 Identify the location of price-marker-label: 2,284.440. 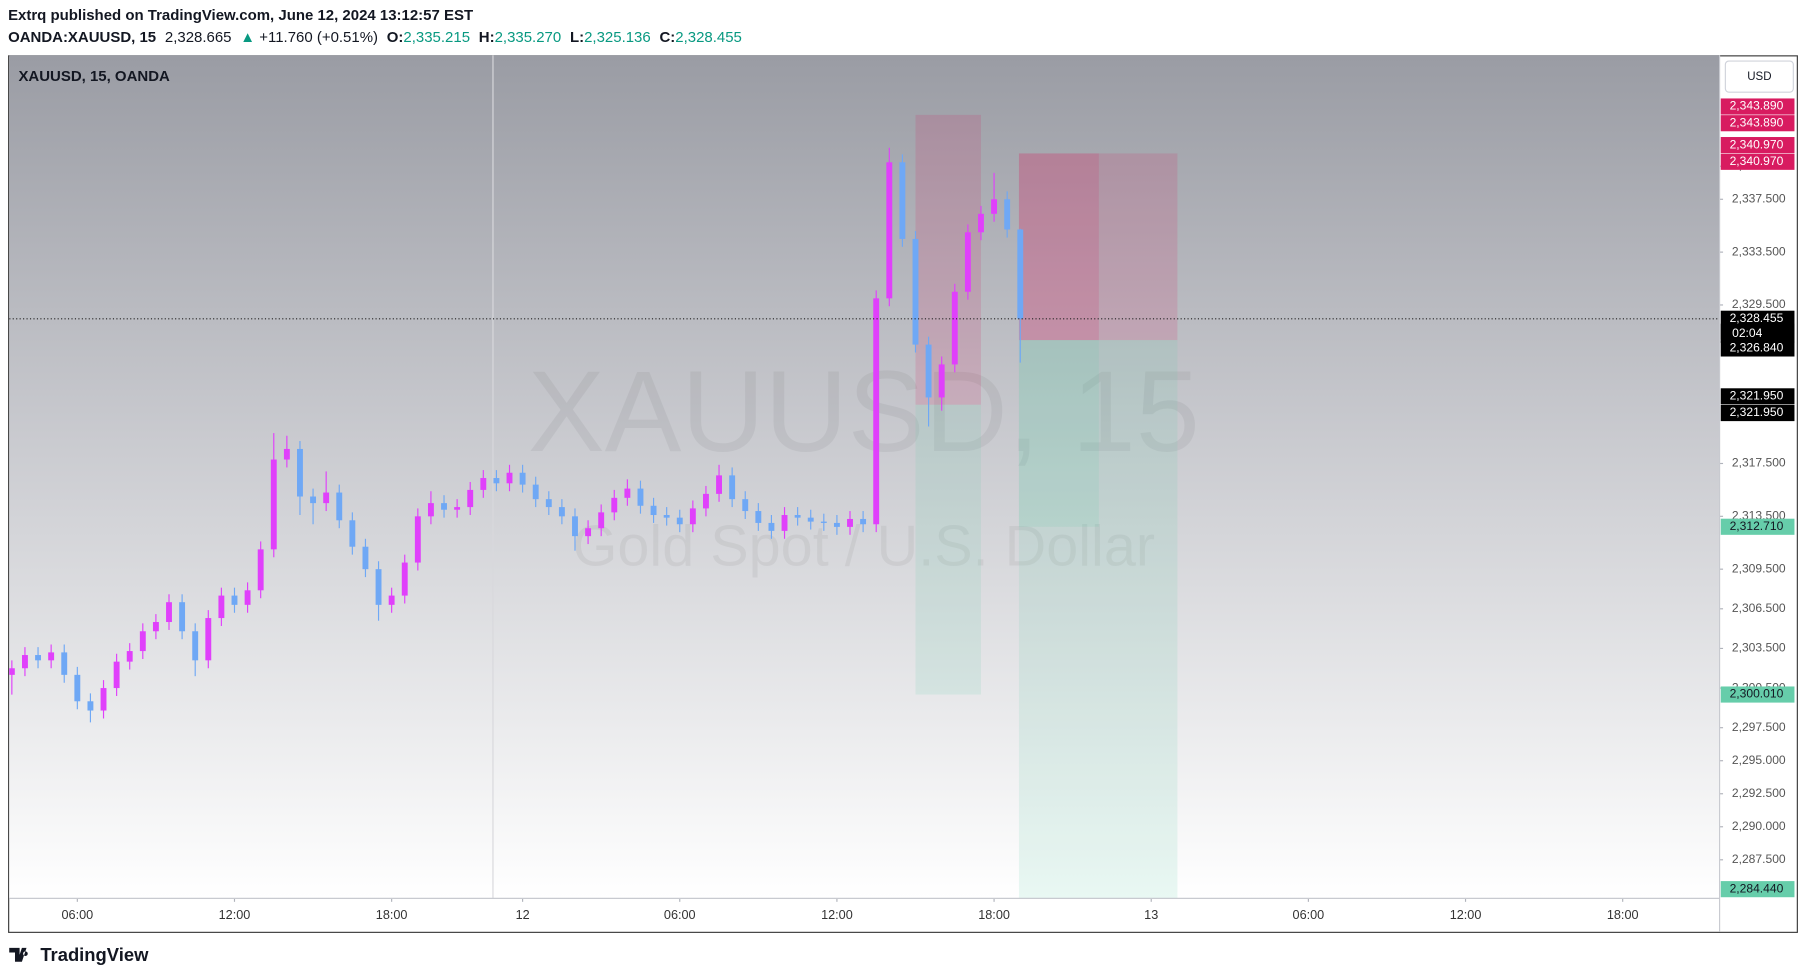
(1757, 888).